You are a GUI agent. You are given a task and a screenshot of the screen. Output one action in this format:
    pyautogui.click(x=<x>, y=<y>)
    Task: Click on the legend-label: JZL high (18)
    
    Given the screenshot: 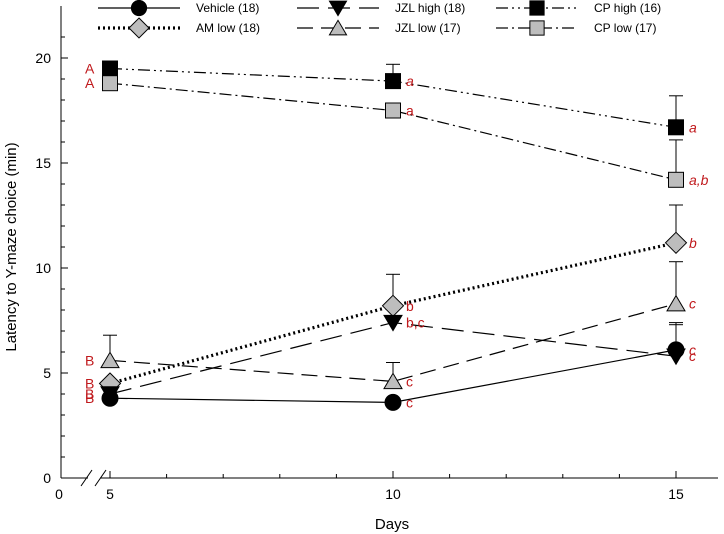 What is the action you would take?
    pyautogui.click(x=430, y=8)
    